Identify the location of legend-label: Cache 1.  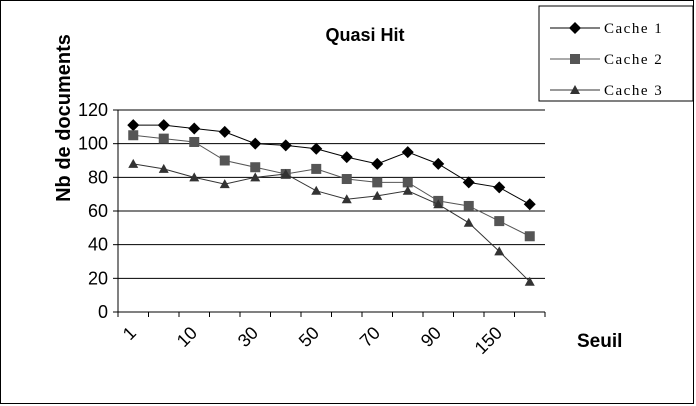
(633, 29).